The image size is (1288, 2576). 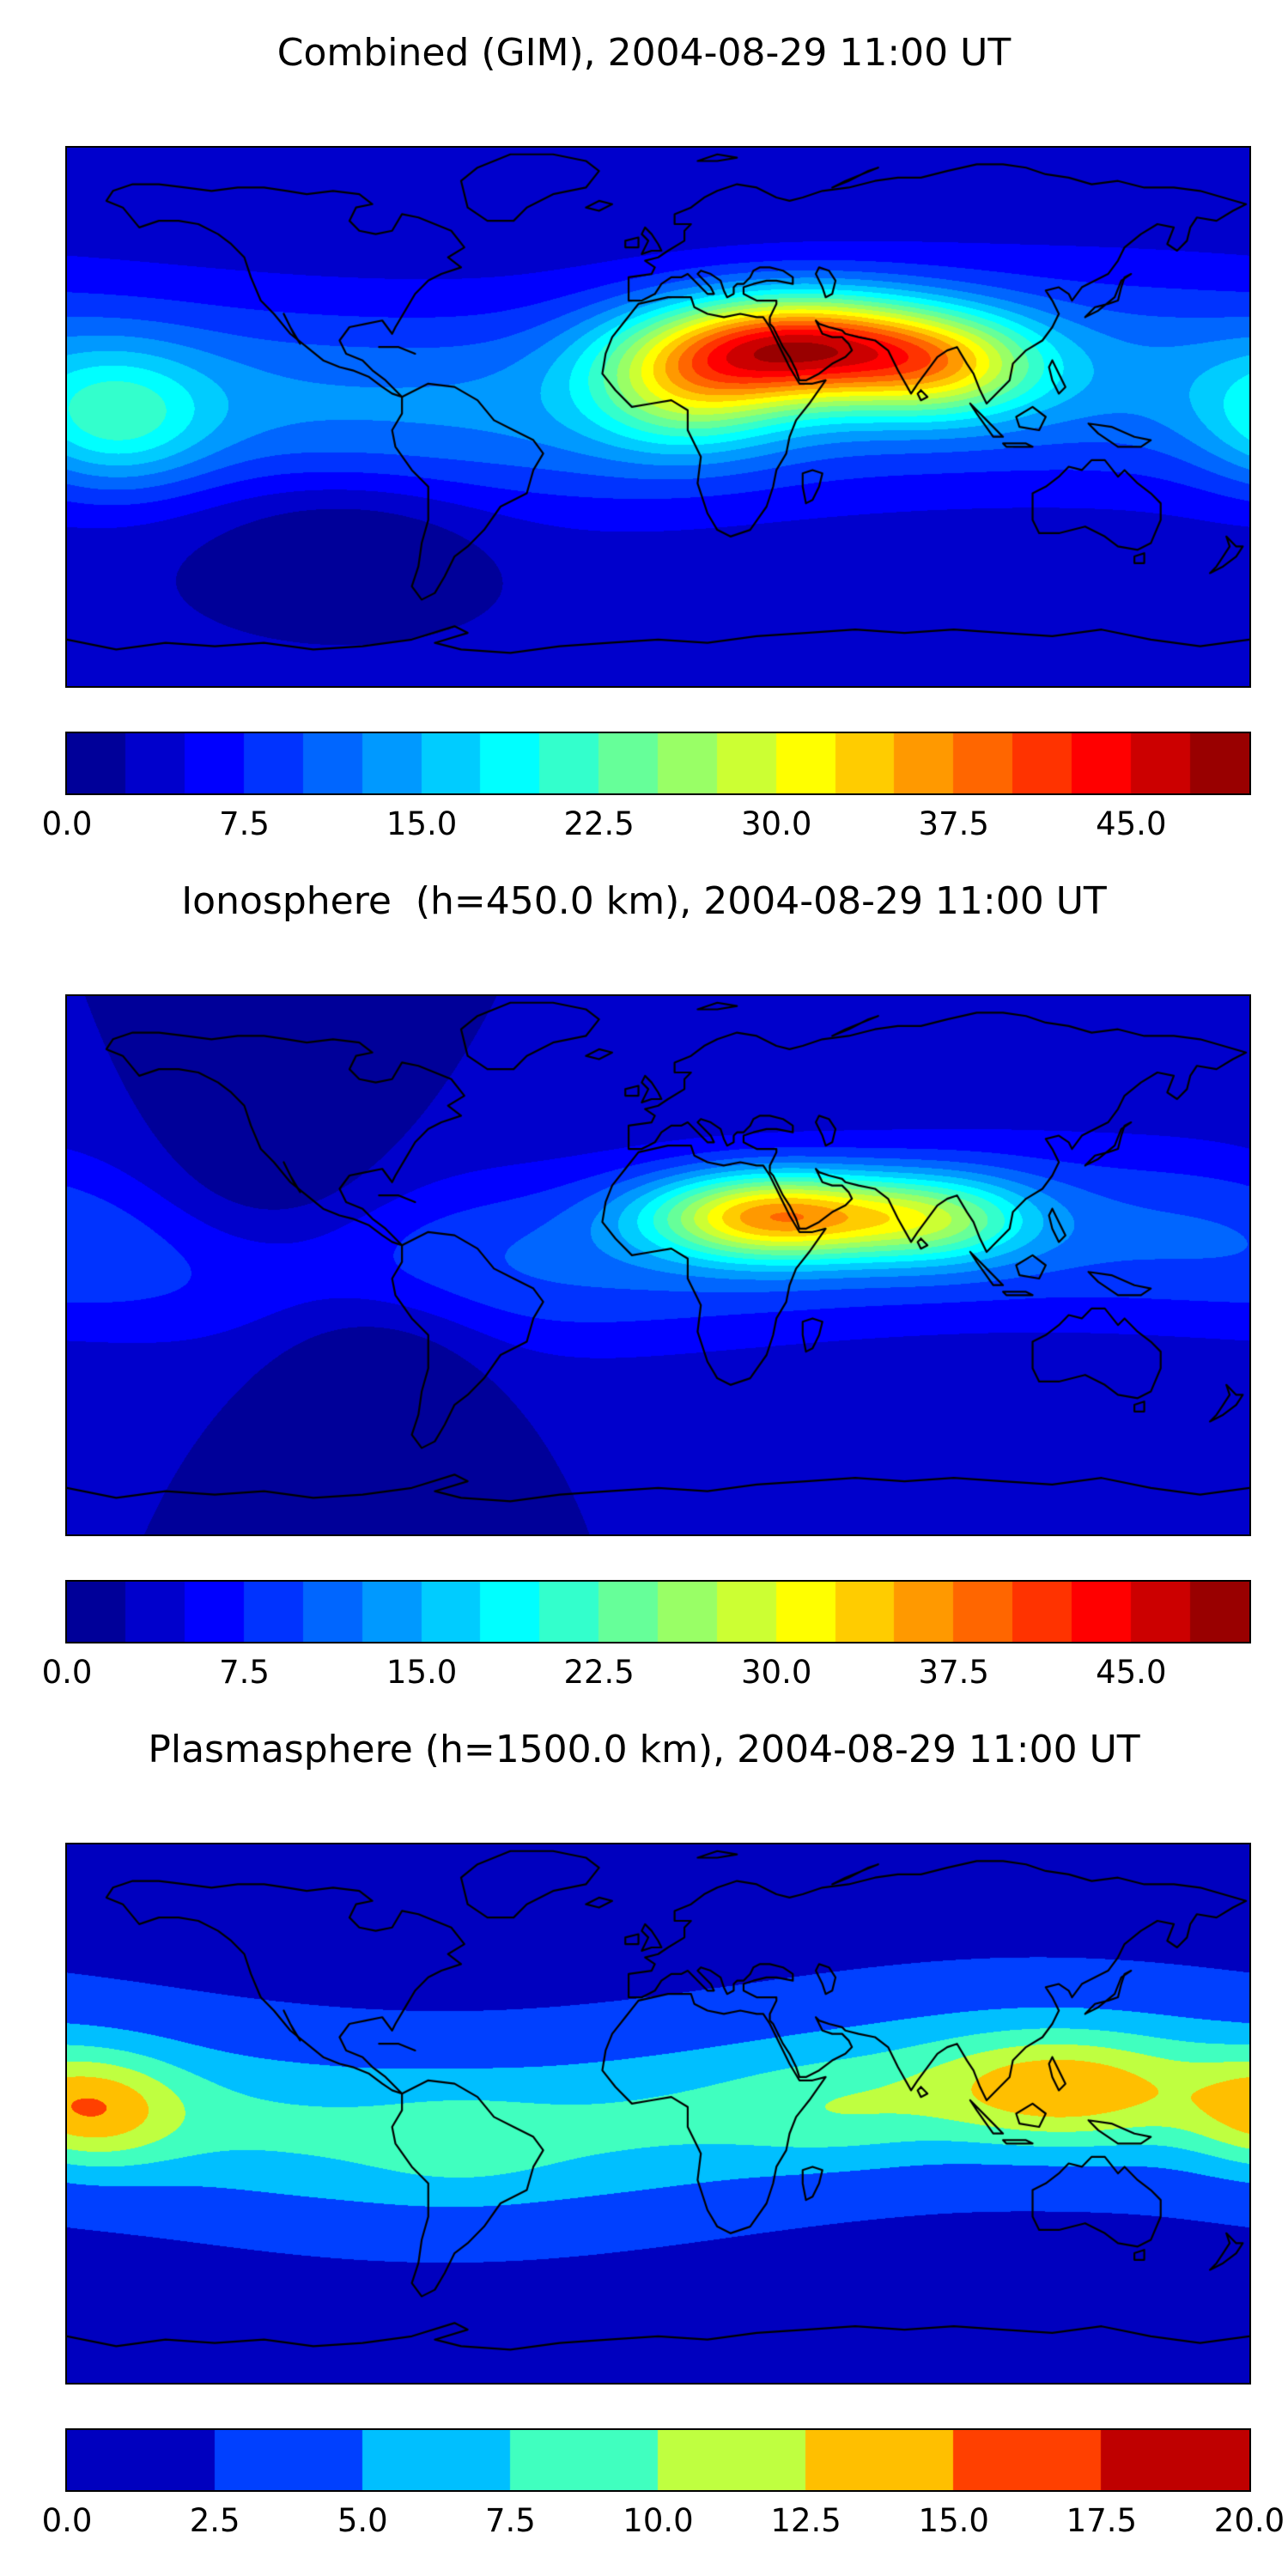 What do you see at coordinates (1102, 2521) in the screenshot?
I see `colorbar-tick-label: 17.5` at bounding box center [1102, 2521].